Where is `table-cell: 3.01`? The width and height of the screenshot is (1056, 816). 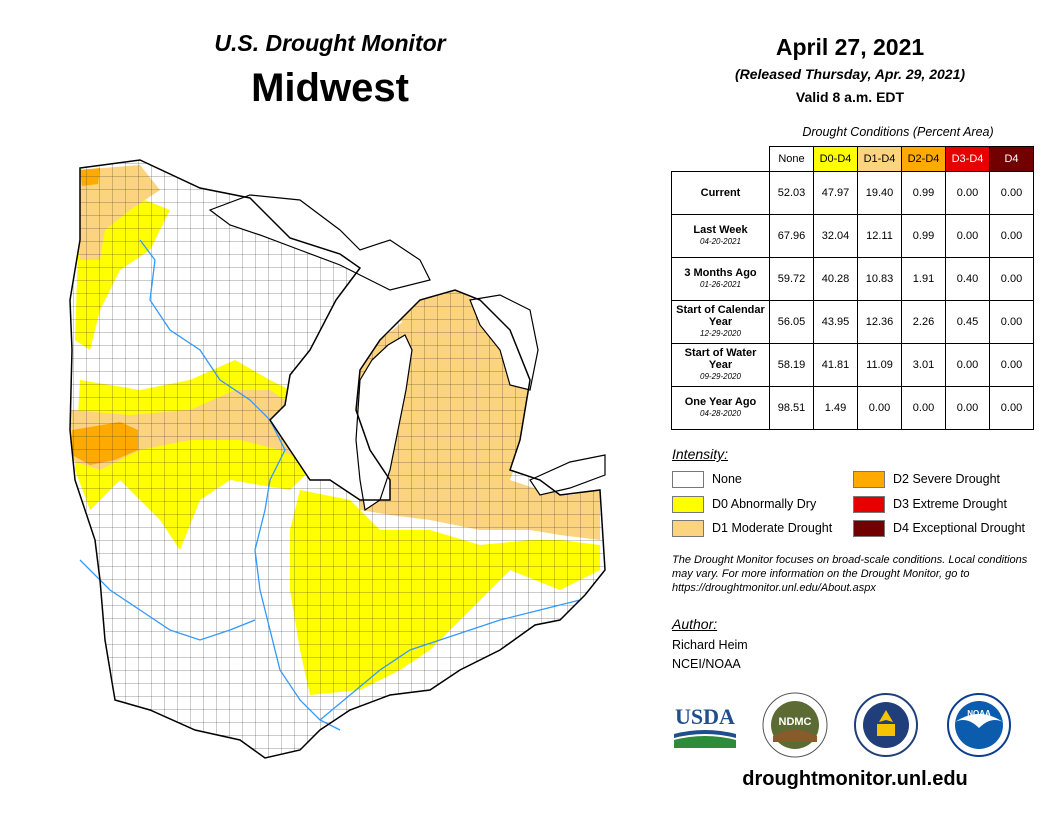 table-cell: 3.01 is located at coordinates (923, 365).